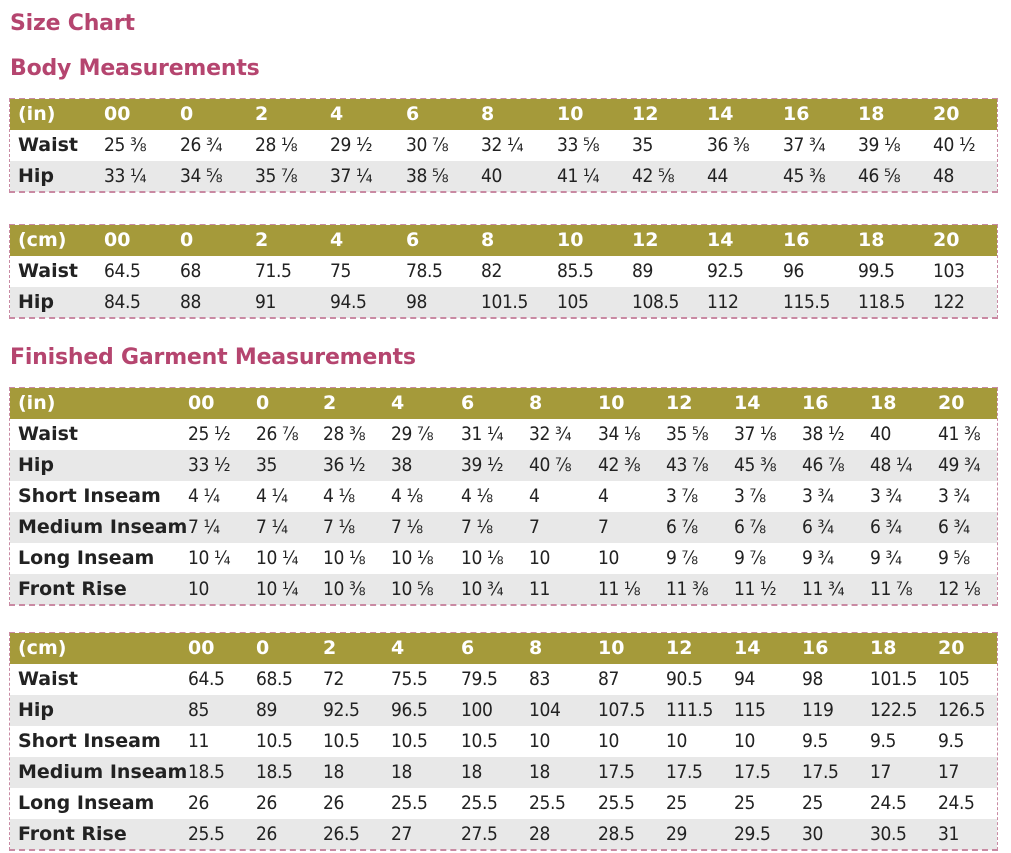 Image resolution: width=1011 pixels, height=853 pixels. I want to click on table-cell: 29, so click(676, 834).